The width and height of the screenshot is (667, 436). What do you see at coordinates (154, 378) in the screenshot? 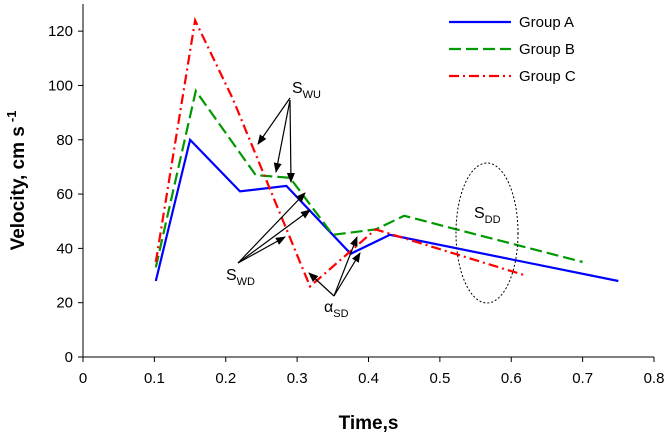
I see `x-tick-label: 0.1` at bounding box center [154, 378].